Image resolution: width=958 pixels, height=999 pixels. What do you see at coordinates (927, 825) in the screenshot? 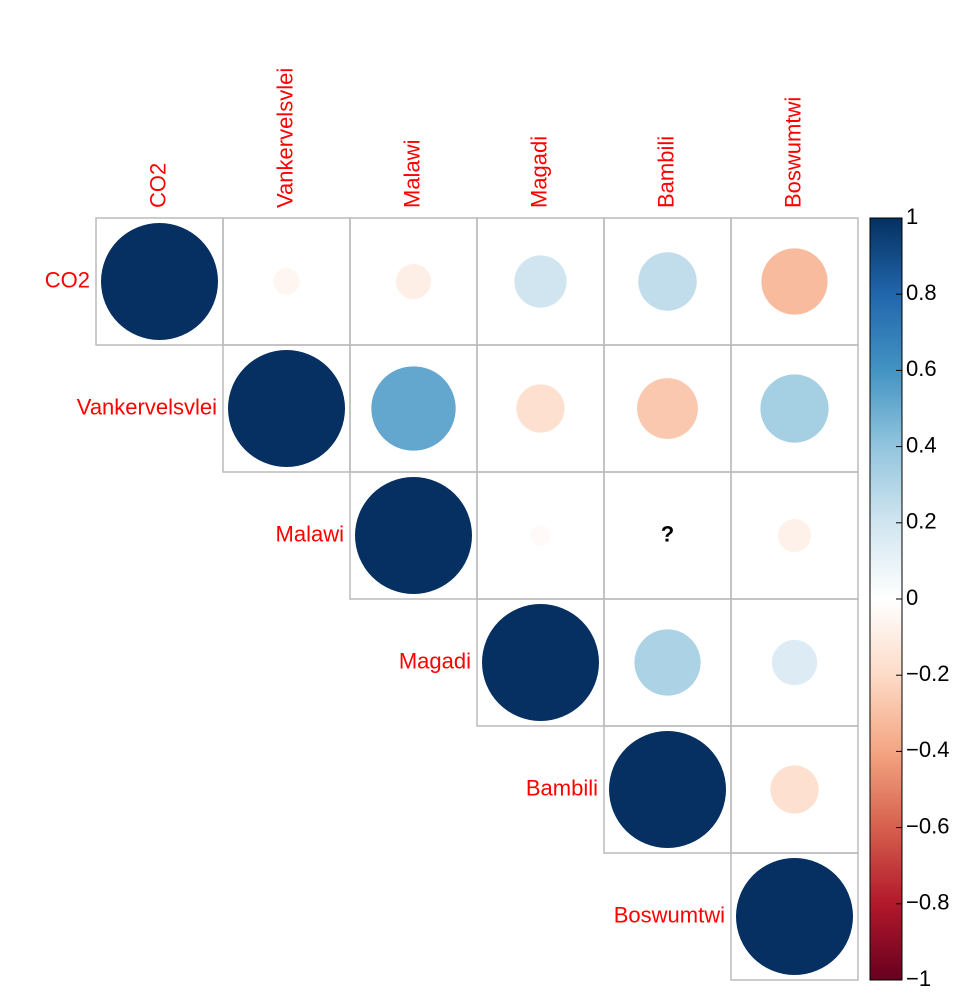
I see `colorbar-tick-label: −0.6` at bounding box center [927, 825].